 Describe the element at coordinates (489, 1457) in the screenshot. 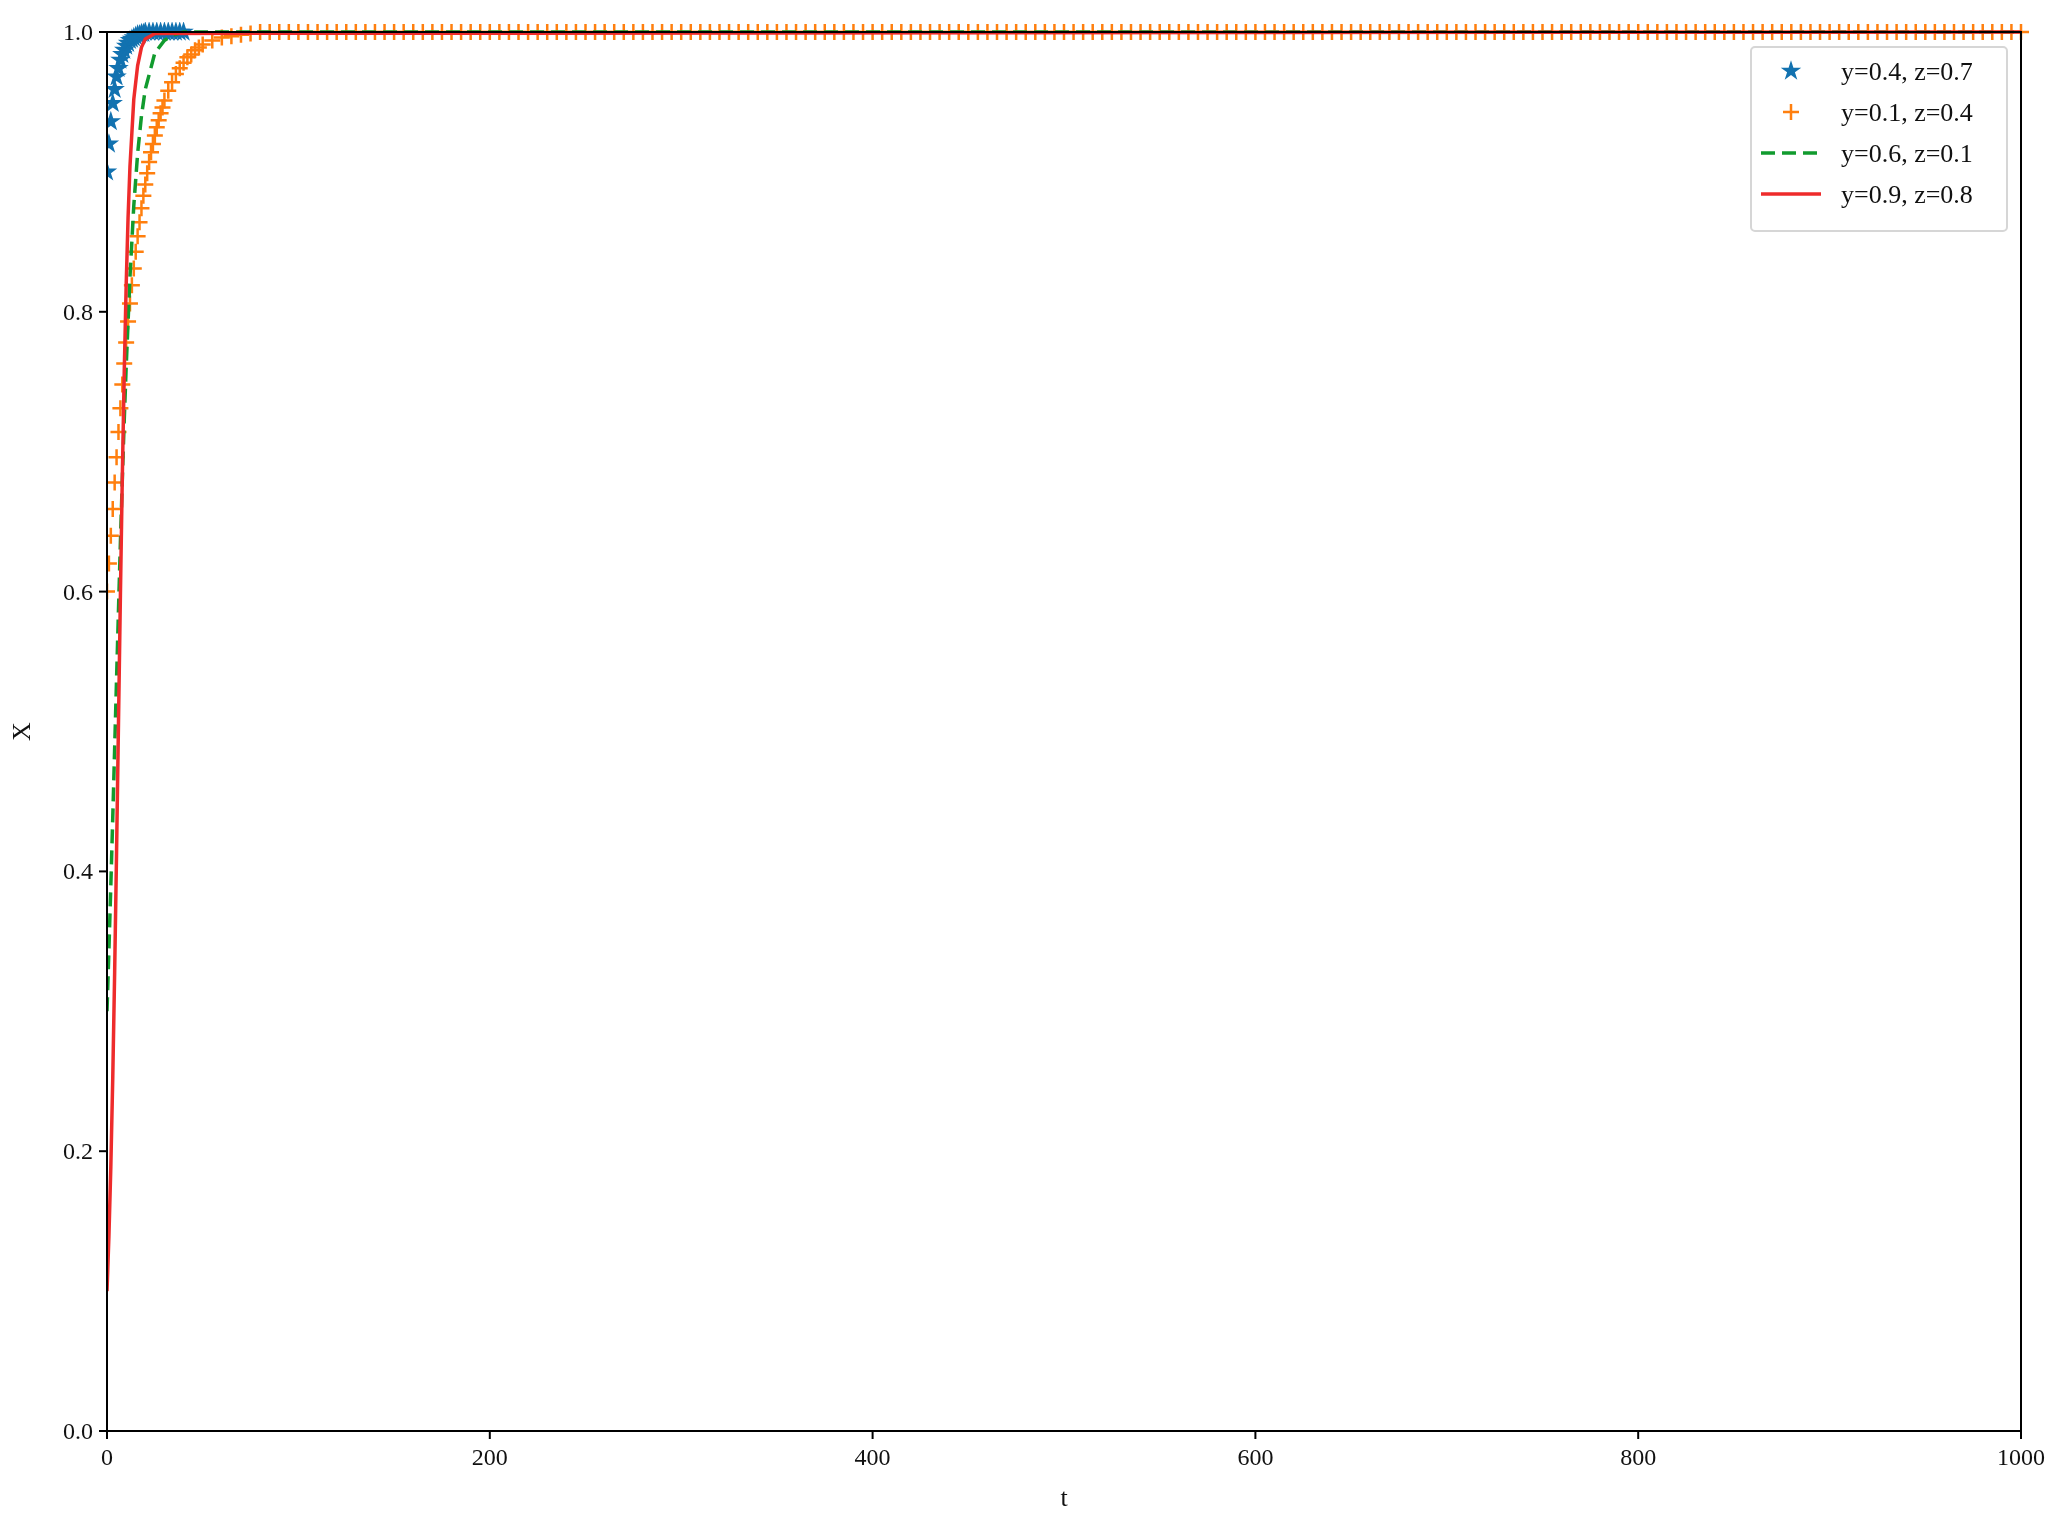

I see `x-tick-label: 200` at that location.